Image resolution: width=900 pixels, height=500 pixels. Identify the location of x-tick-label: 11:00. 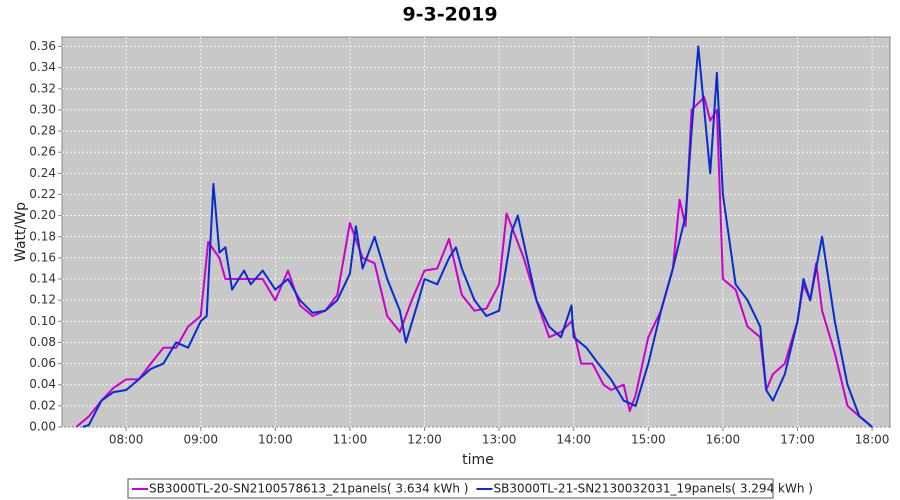
(350, 440).